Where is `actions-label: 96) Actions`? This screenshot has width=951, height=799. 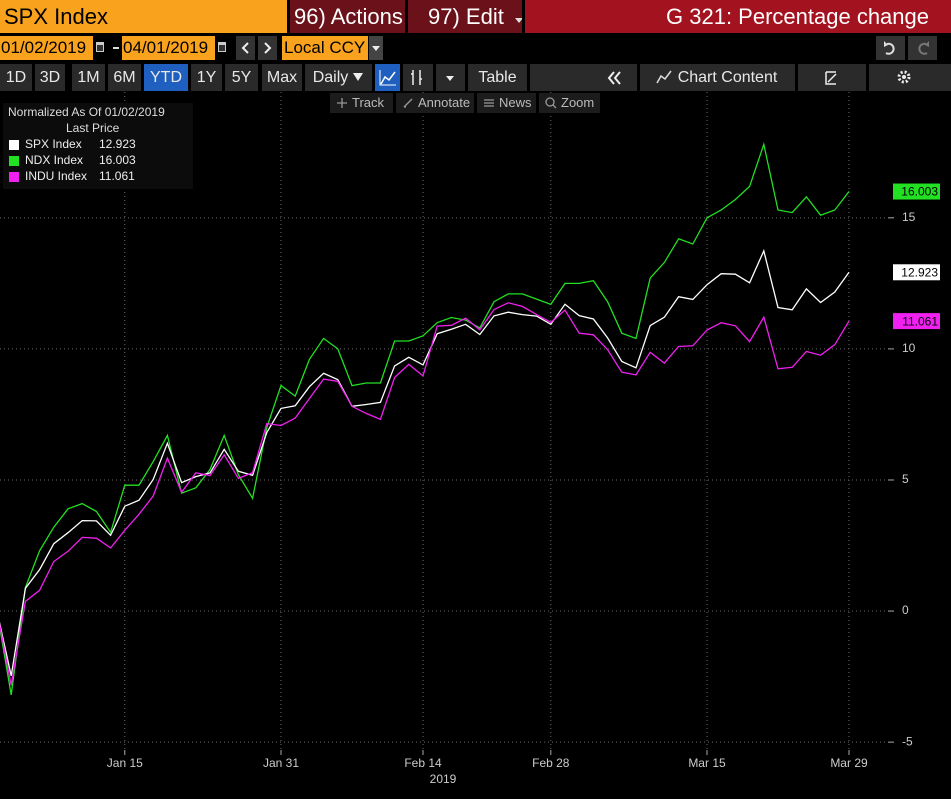
actions-label: 96) Actions is located at coordinates (348, 16).